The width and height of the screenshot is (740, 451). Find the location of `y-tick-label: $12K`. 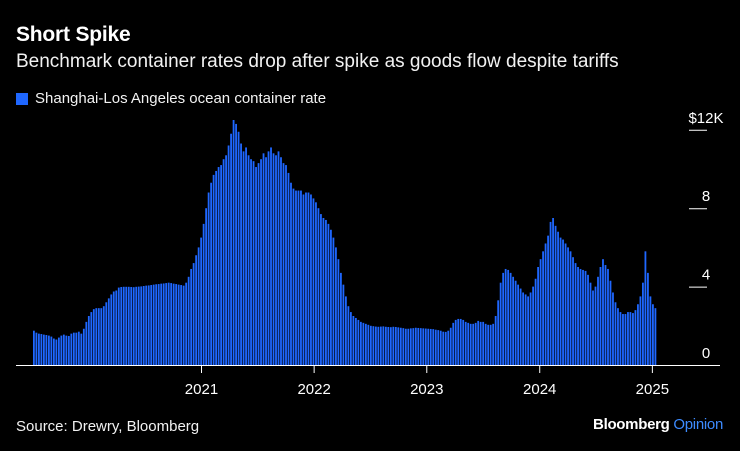

y-tick-label: $12K is located at coordinates (705, 118).